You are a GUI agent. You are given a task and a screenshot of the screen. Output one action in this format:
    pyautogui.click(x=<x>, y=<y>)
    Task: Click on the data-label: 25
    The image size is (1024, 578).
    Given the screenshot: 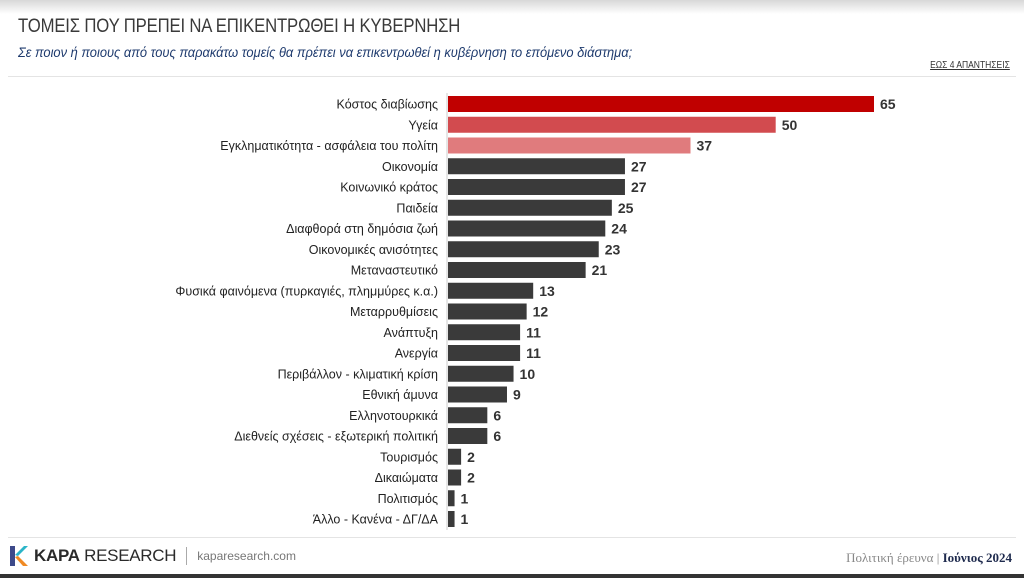 What is the action you would take?
    pyautogui.click(x=626, y=208)
    